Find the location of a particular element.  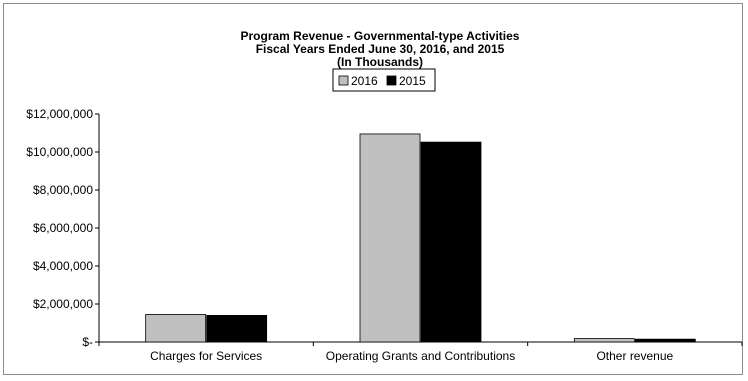

x-tick-label: Operating Grants and Contributions is located at coordinates (420, 356).